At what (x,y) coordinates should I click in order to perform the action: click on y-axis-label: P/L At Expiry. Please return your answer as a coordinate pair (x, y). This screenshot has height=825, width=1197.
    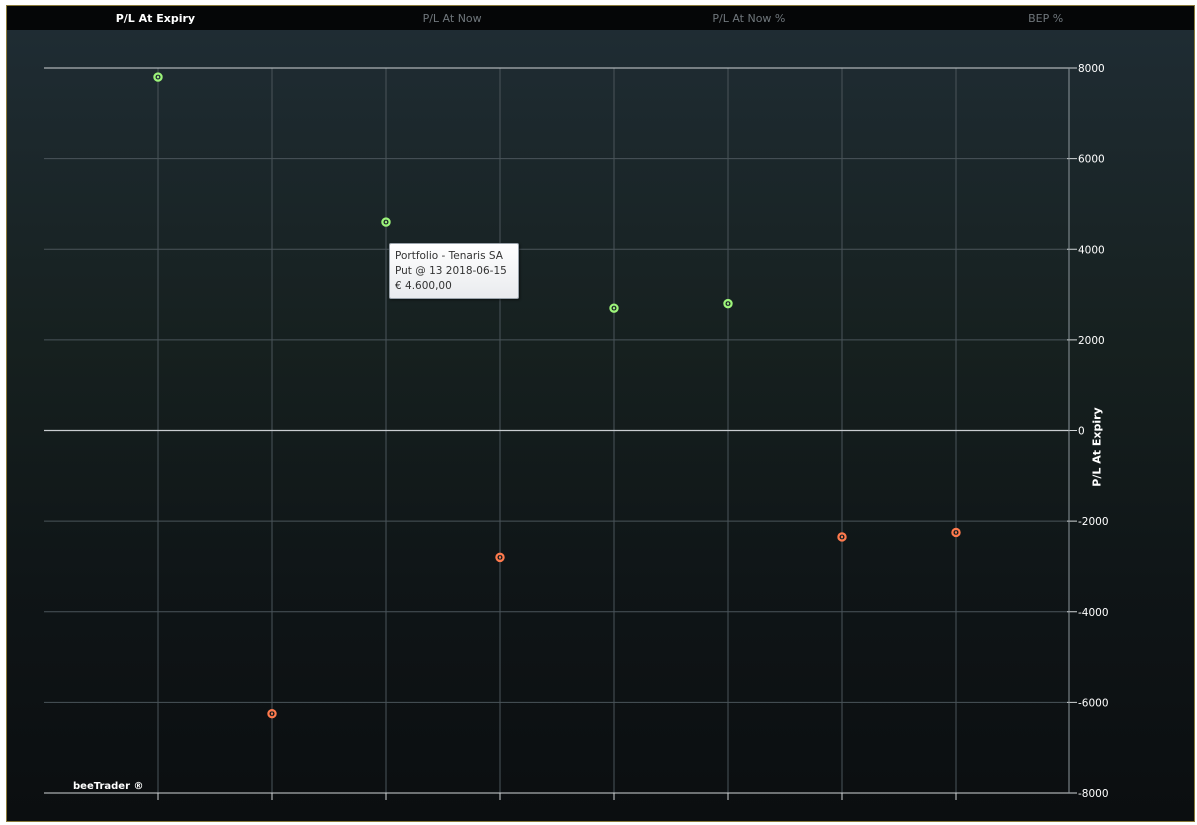
    Looking at the image, I should click on (1097, 447).